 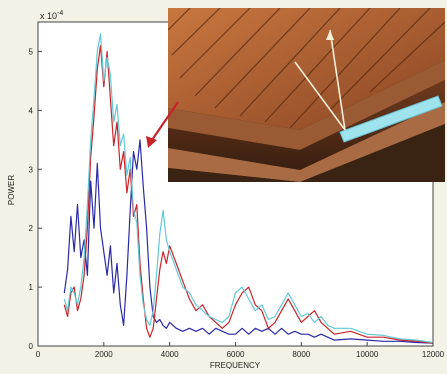 I want to click on x-tick-label: 4000, so click(x=170, y=354).